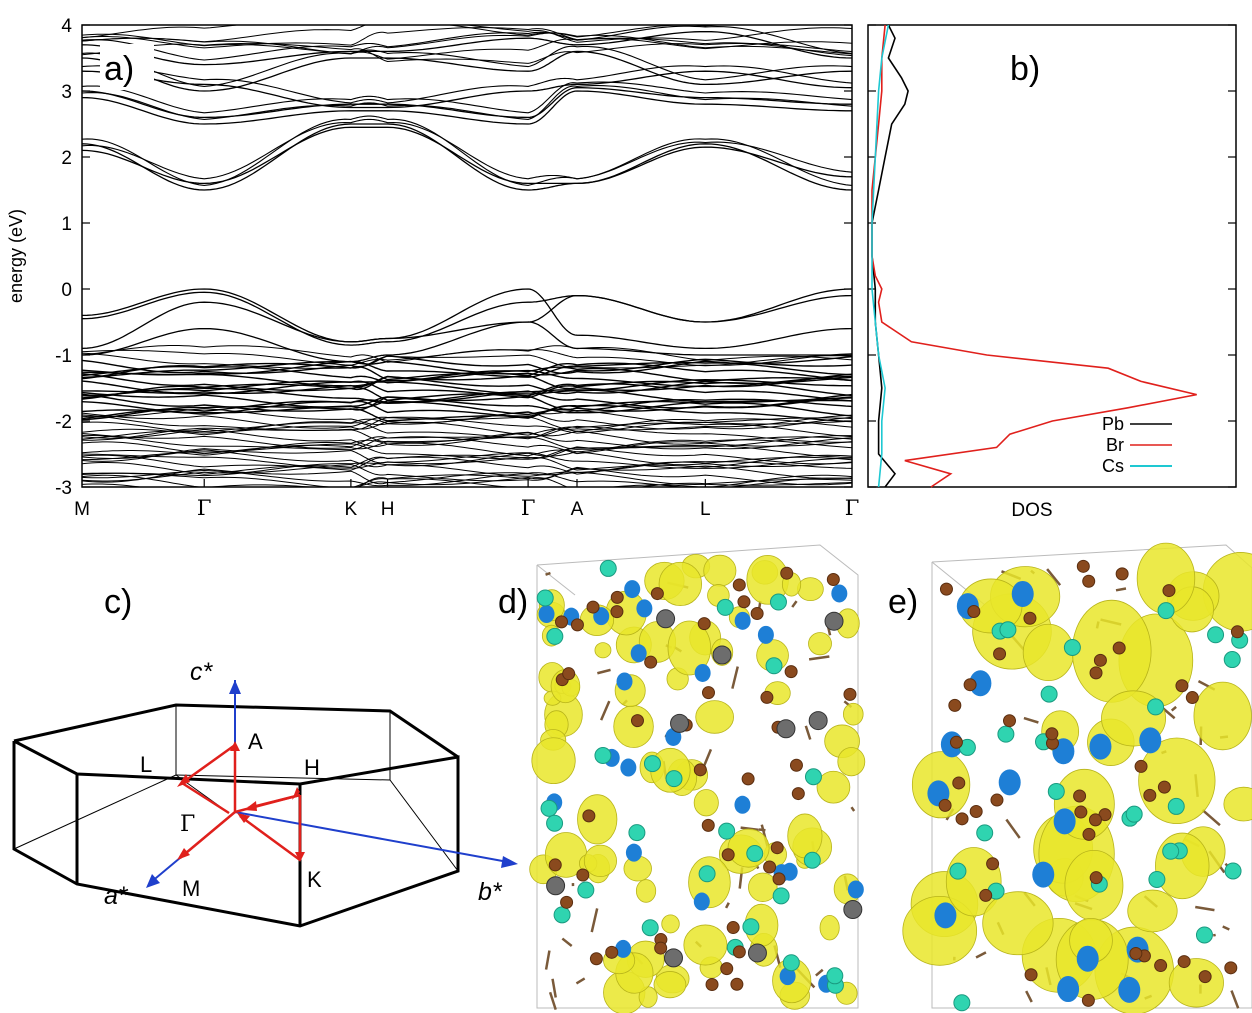  I want to click on band-x-tick-label: L, so click(705, 509).